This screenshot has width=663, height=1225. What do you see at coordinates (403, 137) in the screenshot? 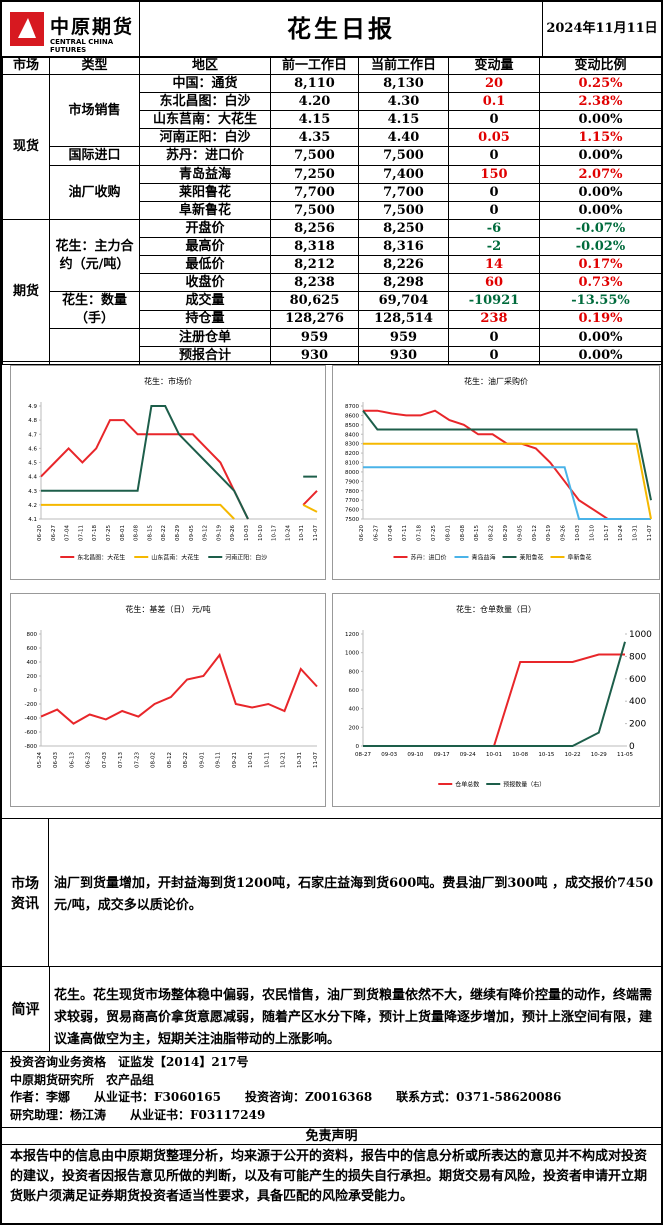
I see `value-cell: 4.40` at bounding box center [403, 137].